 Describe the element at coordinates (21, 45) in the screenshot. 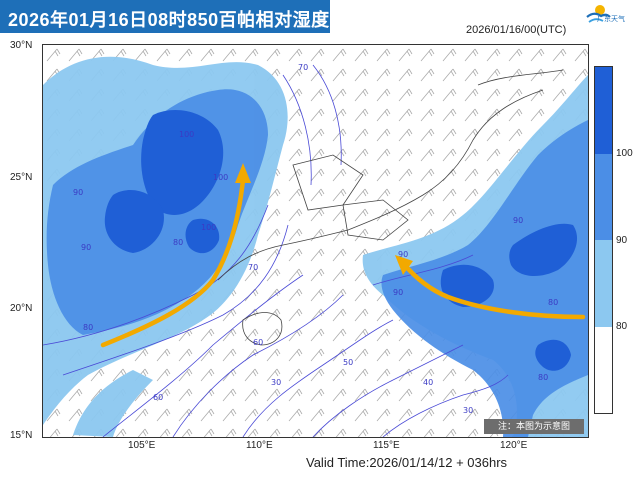

I see `lat-label: 30°N` at that location.